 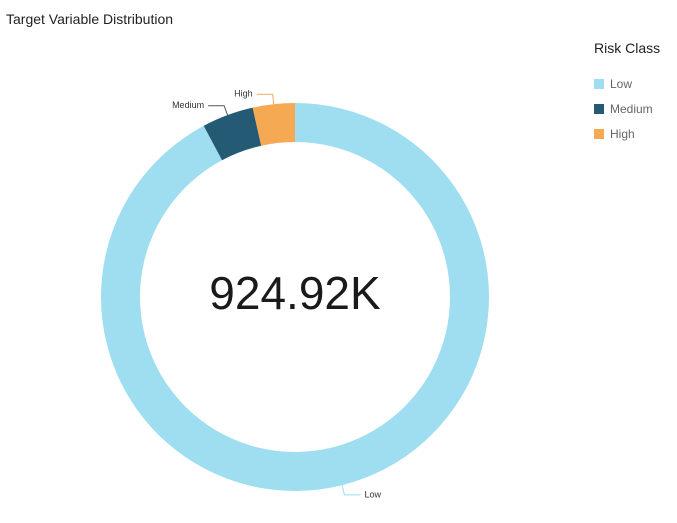 I want to click on legend-swatch-low, so click(x=599, y=83).